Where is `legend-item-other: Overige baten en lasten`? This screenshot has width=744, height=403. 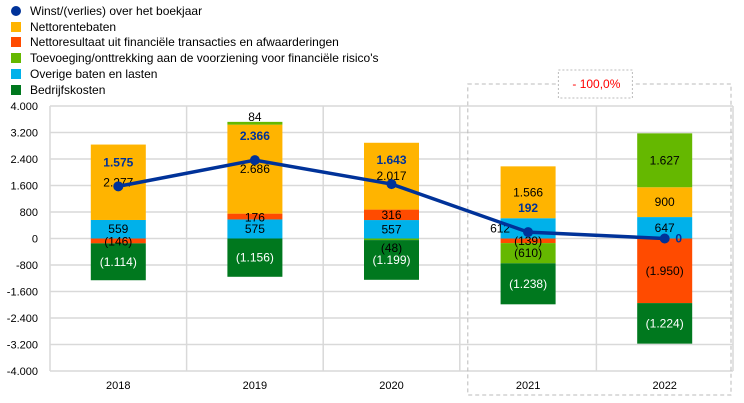
legend-item-other: Overige baten en lasten is located at coordinates (193, 74).